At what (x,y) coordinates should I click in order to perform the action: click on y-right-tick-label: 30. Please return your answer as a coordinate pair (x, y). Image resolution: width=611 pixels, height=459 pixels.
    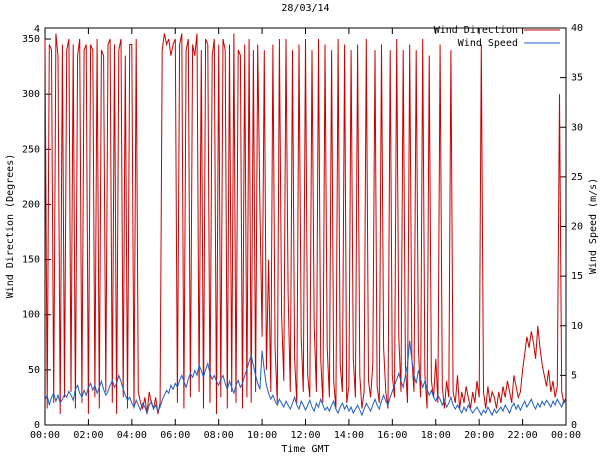
    Looking at the image, I should click on (577, 127).